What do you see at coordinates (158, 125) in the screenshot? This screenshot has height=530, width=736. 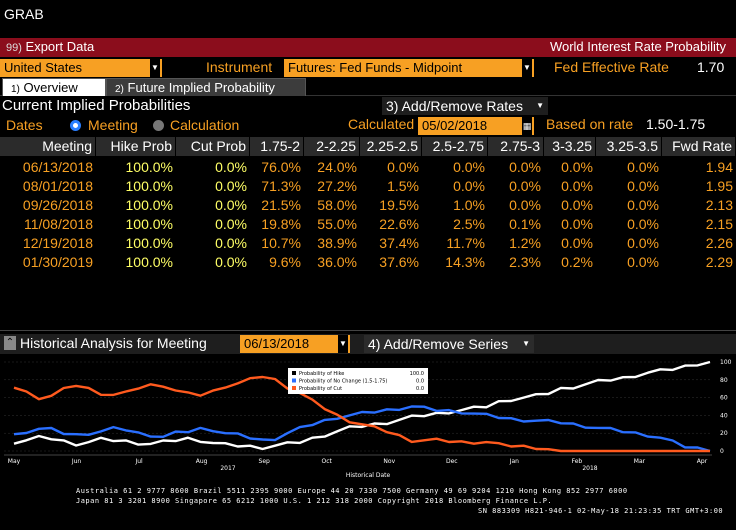 I see `calculation-radio` at bounding box center [158, 125].